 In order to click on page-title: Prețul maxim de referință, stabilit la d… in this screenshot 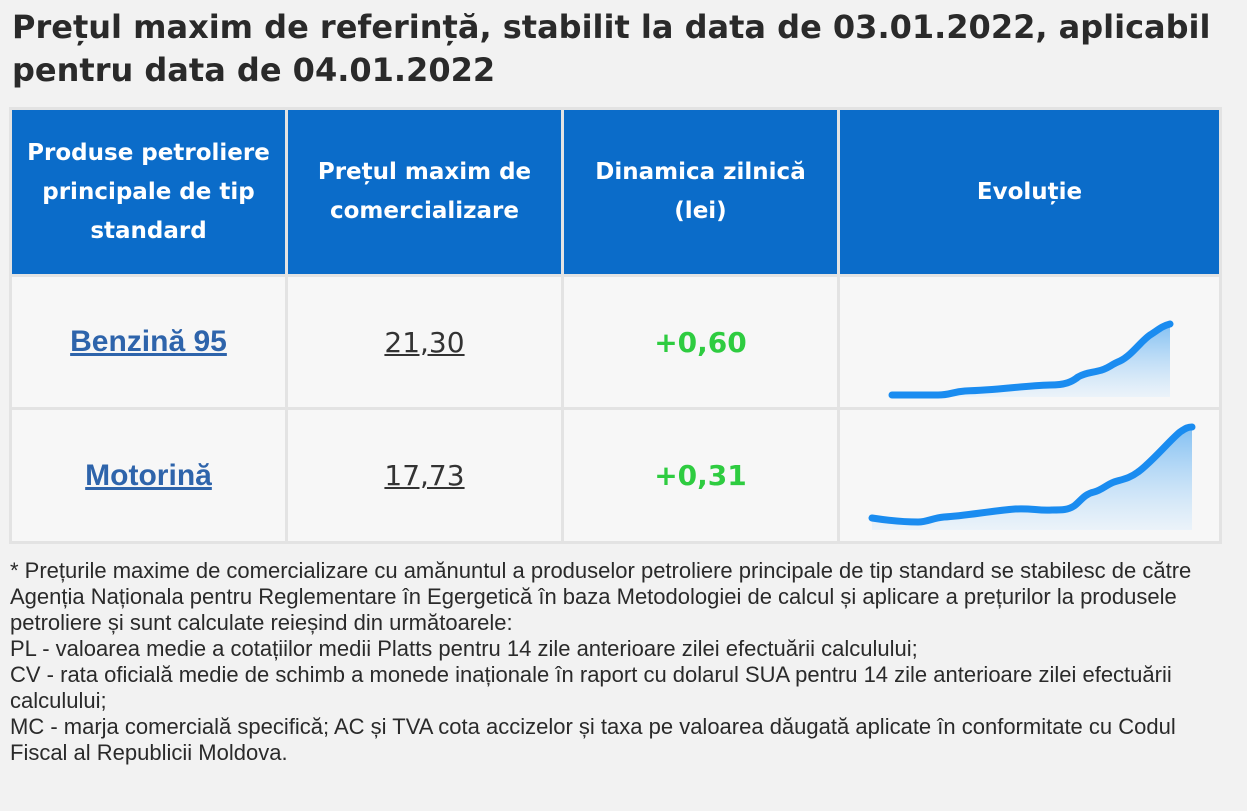, I will do `click(611, 48)`.